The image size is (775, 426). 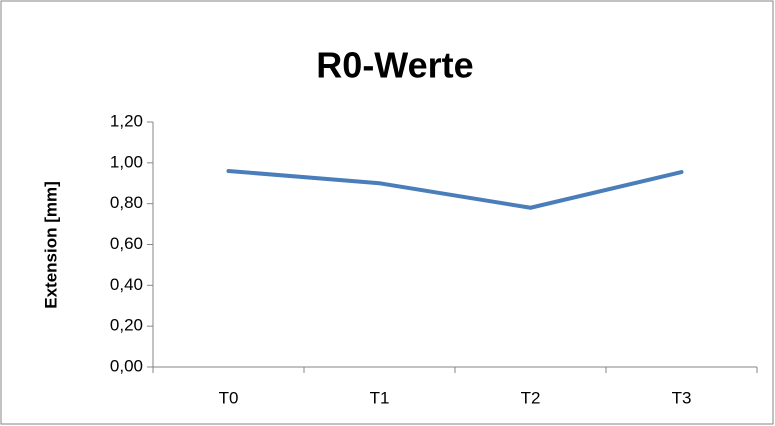 I want to click on y-tick-label: 1,00, so click(x=126, y=161).